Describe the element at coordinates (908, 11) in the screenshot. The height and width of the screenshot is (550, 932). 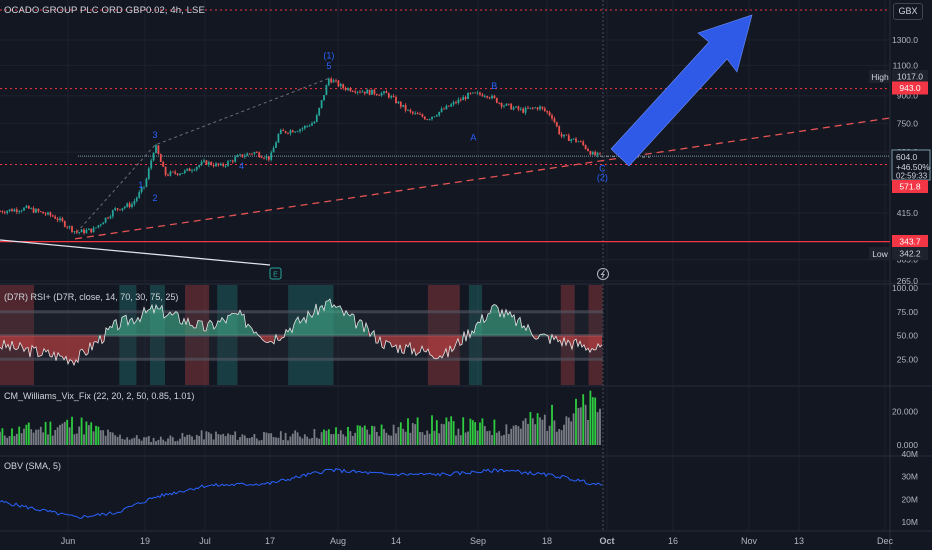
I see `currency-button: GBX` at that location.